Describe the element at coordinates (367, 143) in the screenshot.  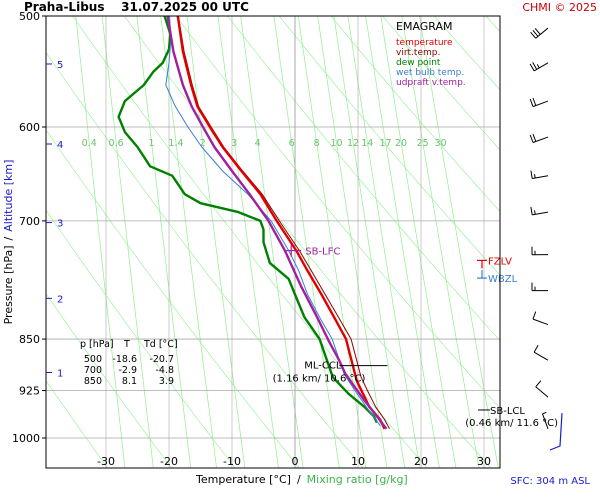
I see `mixing-ratio-label: 14` at that location.